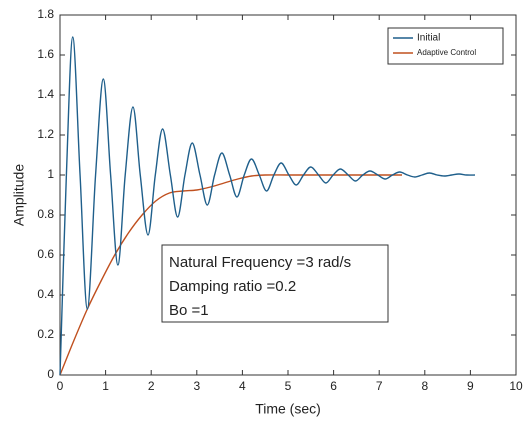 The height and width of the screenshot is (421, 525). What do you see at coordinates (45, 294) in the screenshot?
I see `y-tick-label: 0.4` at bounding box center [45, 294].